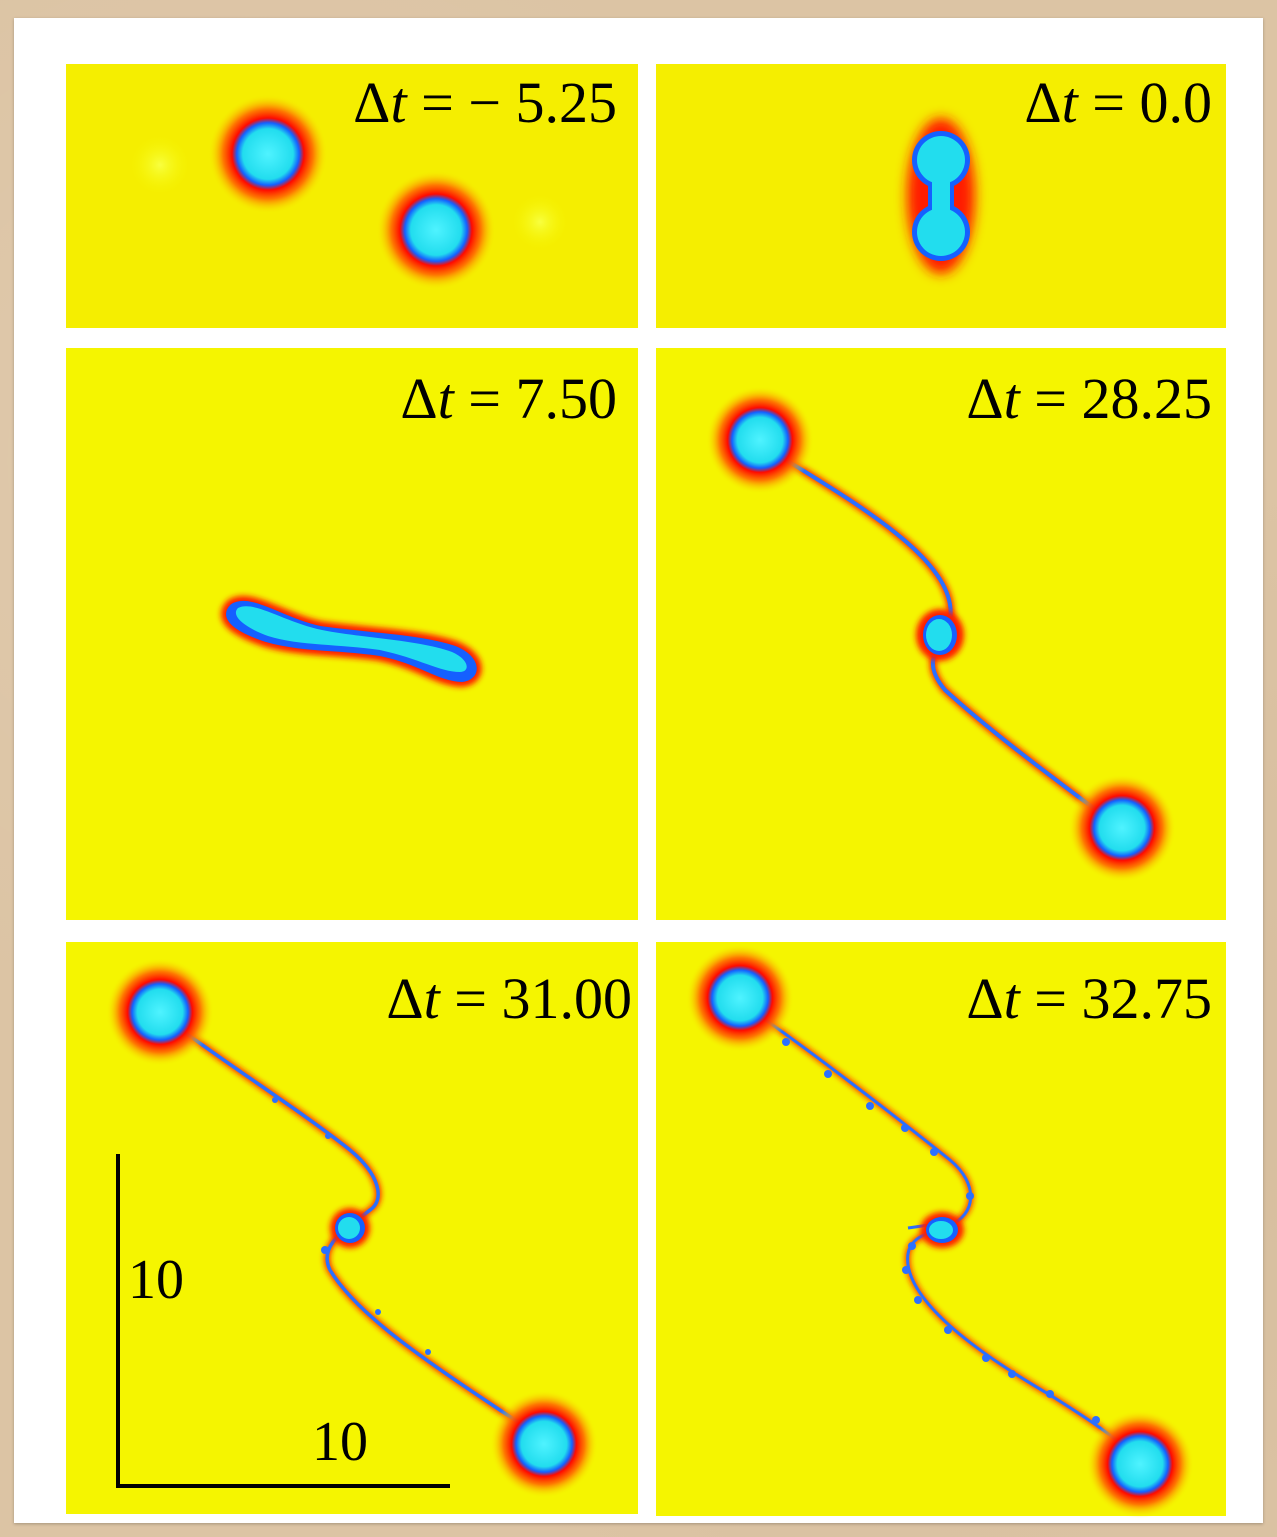 The width and height of the screenshot is (1277, 1537). Describe the element at coordinates (352, 196) in the screenshot. I see `panel-1: Δt = − 5.25` at that location.